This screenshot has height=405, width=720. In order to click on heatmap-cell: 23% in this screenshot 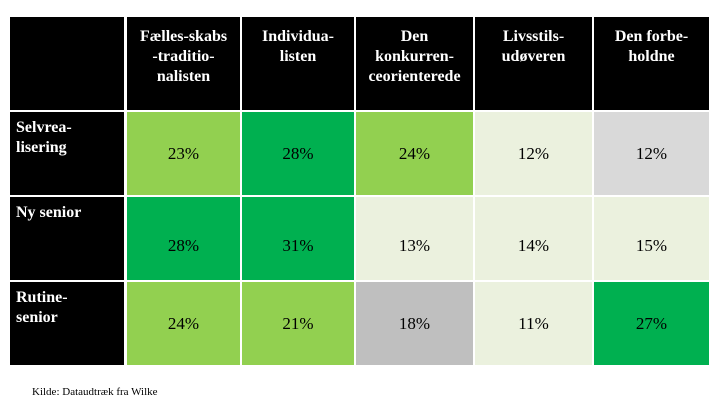, I will do `click(183, 153)`.